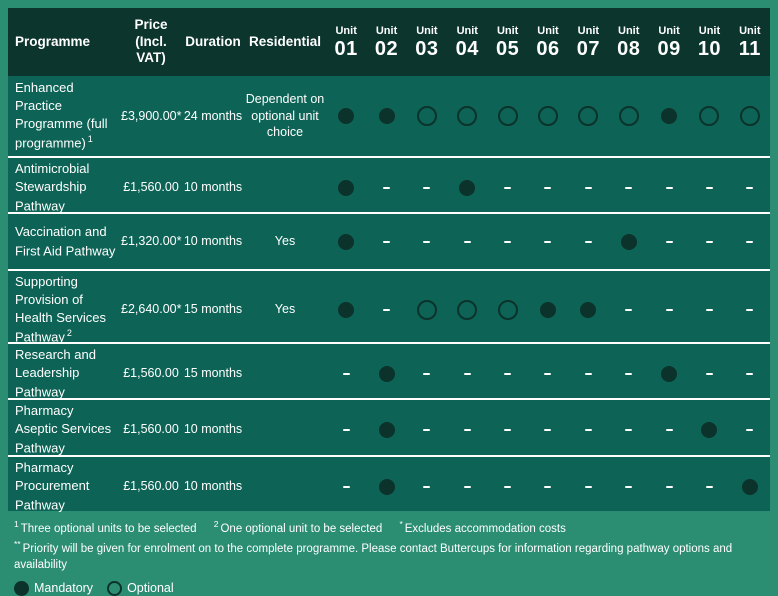 Image resolution: width=778 pixels, height=596 pixels. Describe the element at coordinates (63, 429) in the screenshot. I see `programme-cell: Pharmacy Aseptic Services Pathway` at that location.